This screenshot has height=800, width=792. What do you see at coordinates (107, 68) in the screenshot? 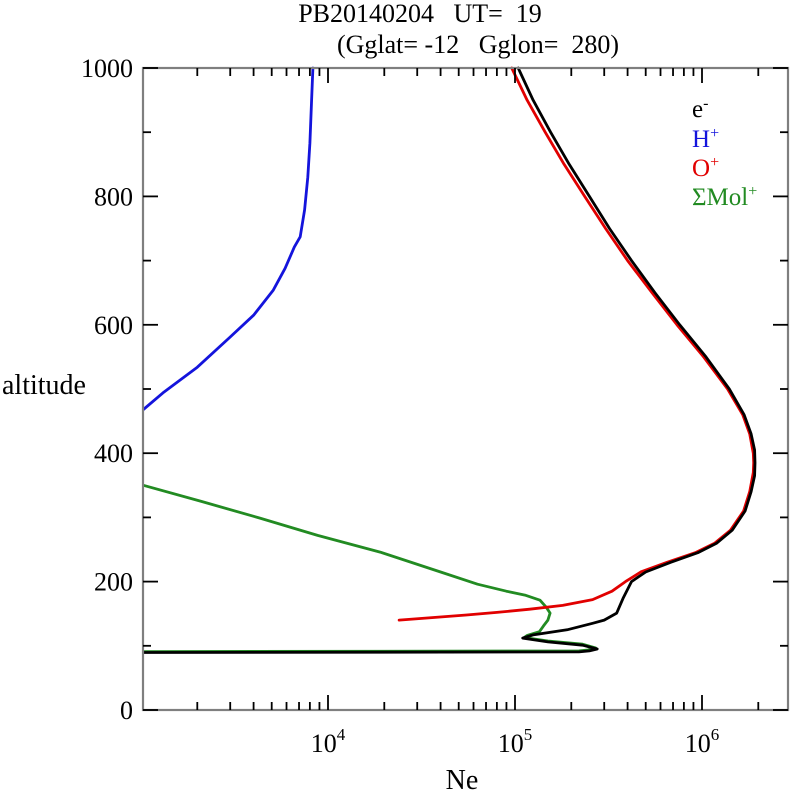
I see `y-tick-label: 1000` at bounding box center [107, 68].